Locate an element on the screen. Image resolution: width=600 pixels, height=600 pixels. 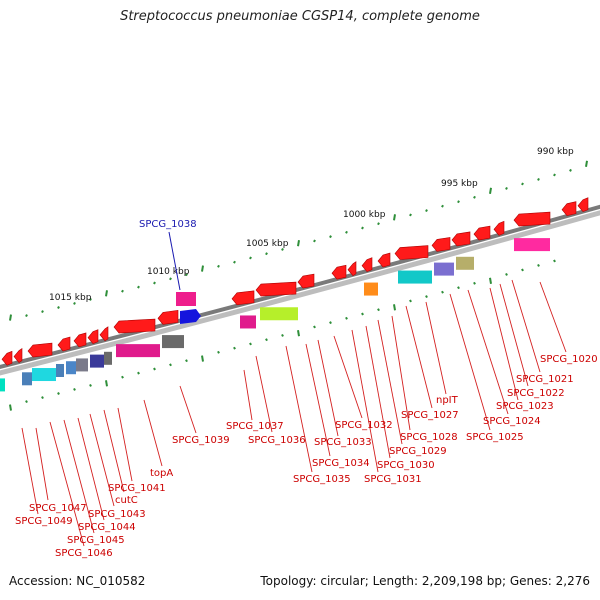
gene-label-npit: npIT is located at coordinates (447, 400).